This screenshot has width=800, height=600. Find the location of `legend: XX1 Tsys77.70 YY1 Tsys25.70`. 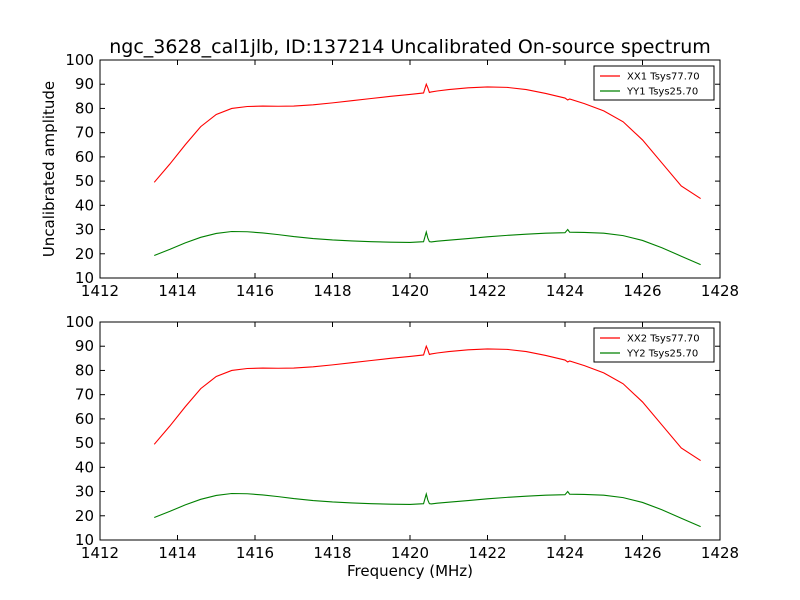

legend: XX1 Tsys77.70 YY1 Tsys25.70 is located at coordinates (654, 83).